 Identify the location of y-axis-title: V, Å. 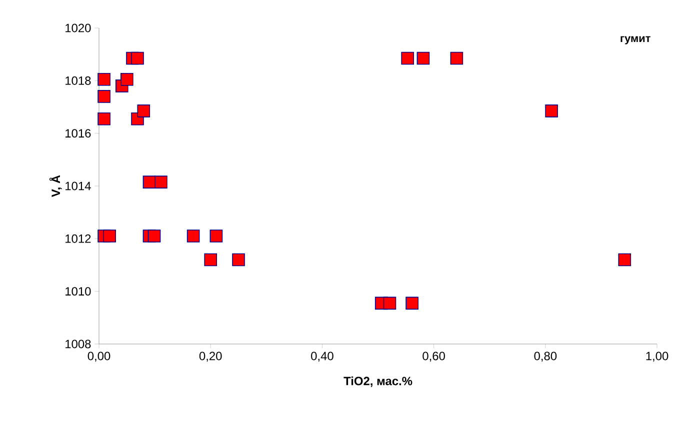
(55, 186).